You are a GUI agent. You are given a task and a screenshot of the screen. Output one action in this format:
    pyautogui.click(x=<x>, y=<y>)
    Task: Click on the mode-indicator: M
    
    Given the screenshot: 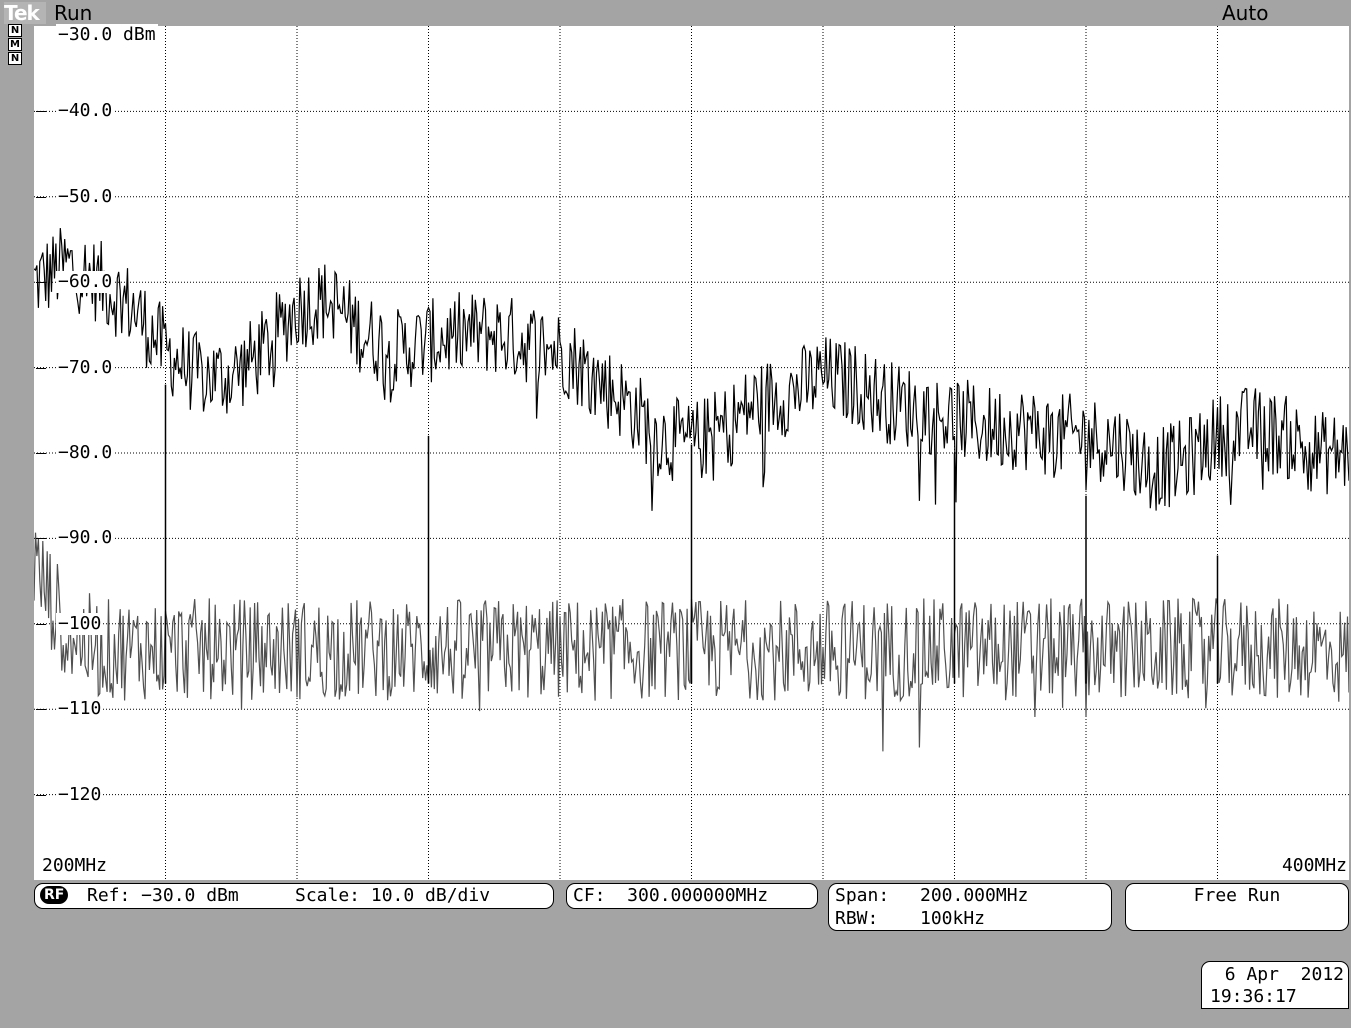 What is the action you would take?
    pyautogui.click(x=15, y=44)
    